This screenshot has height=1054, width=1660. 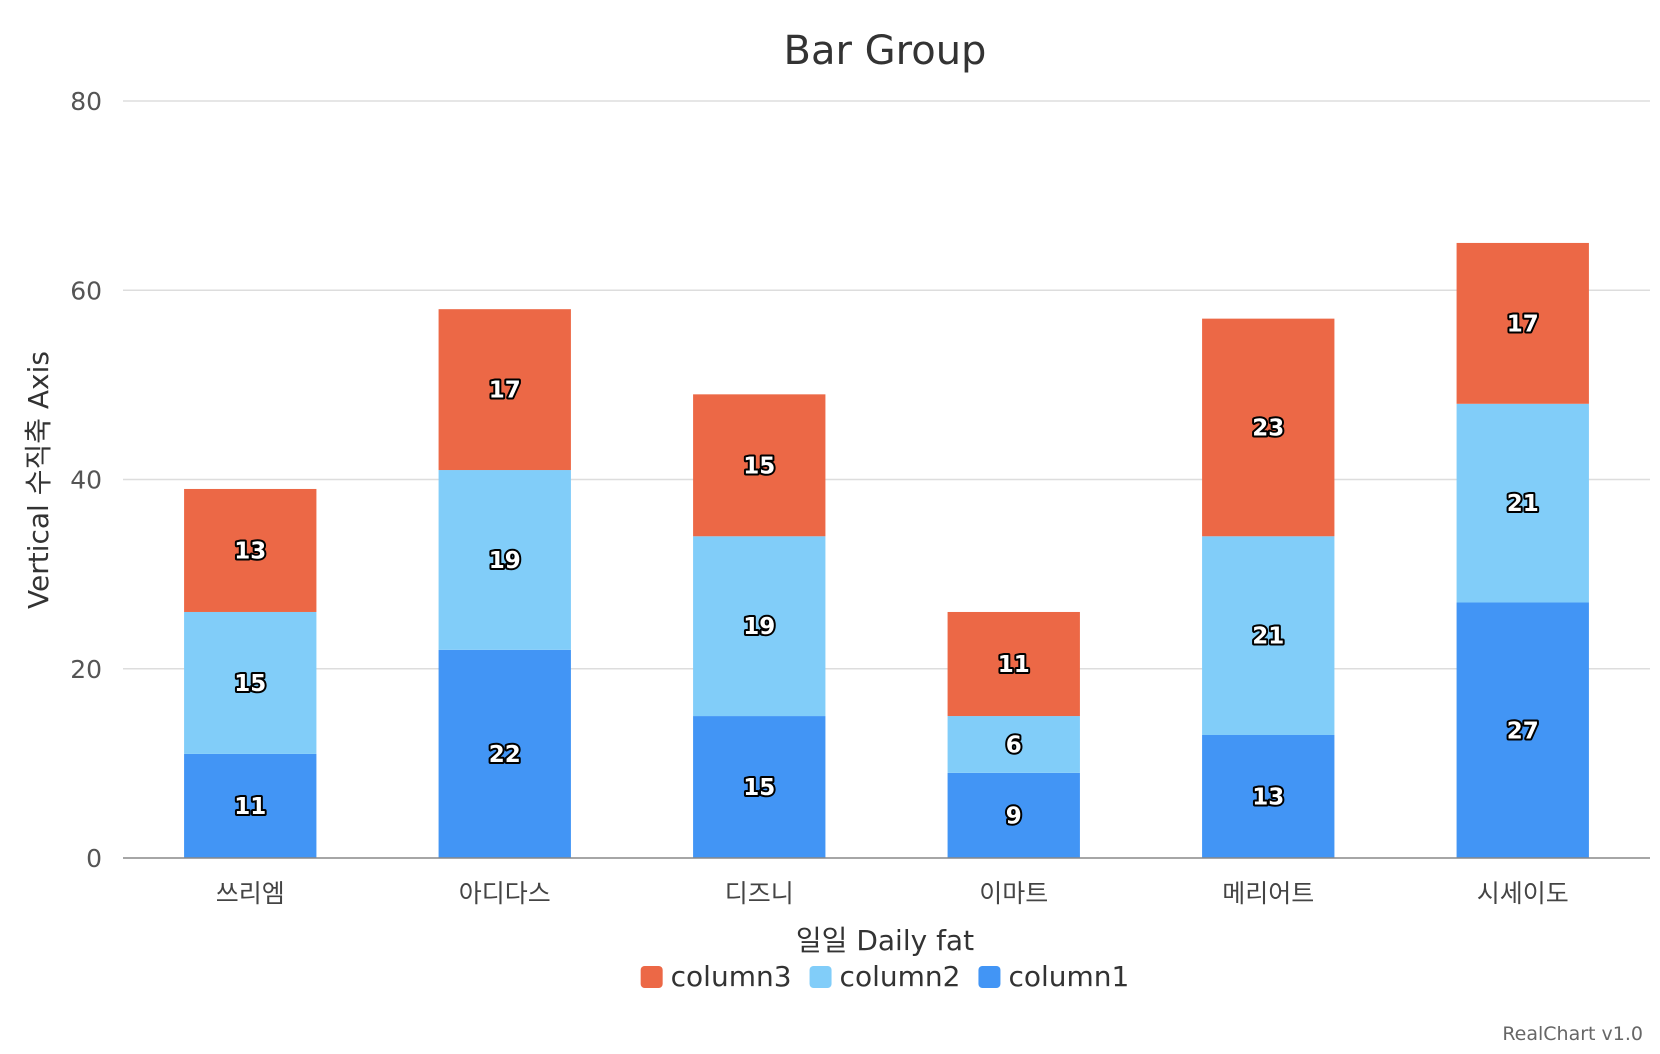 I want to click on chart-title: Bar Group, so click(x=885, y=51).